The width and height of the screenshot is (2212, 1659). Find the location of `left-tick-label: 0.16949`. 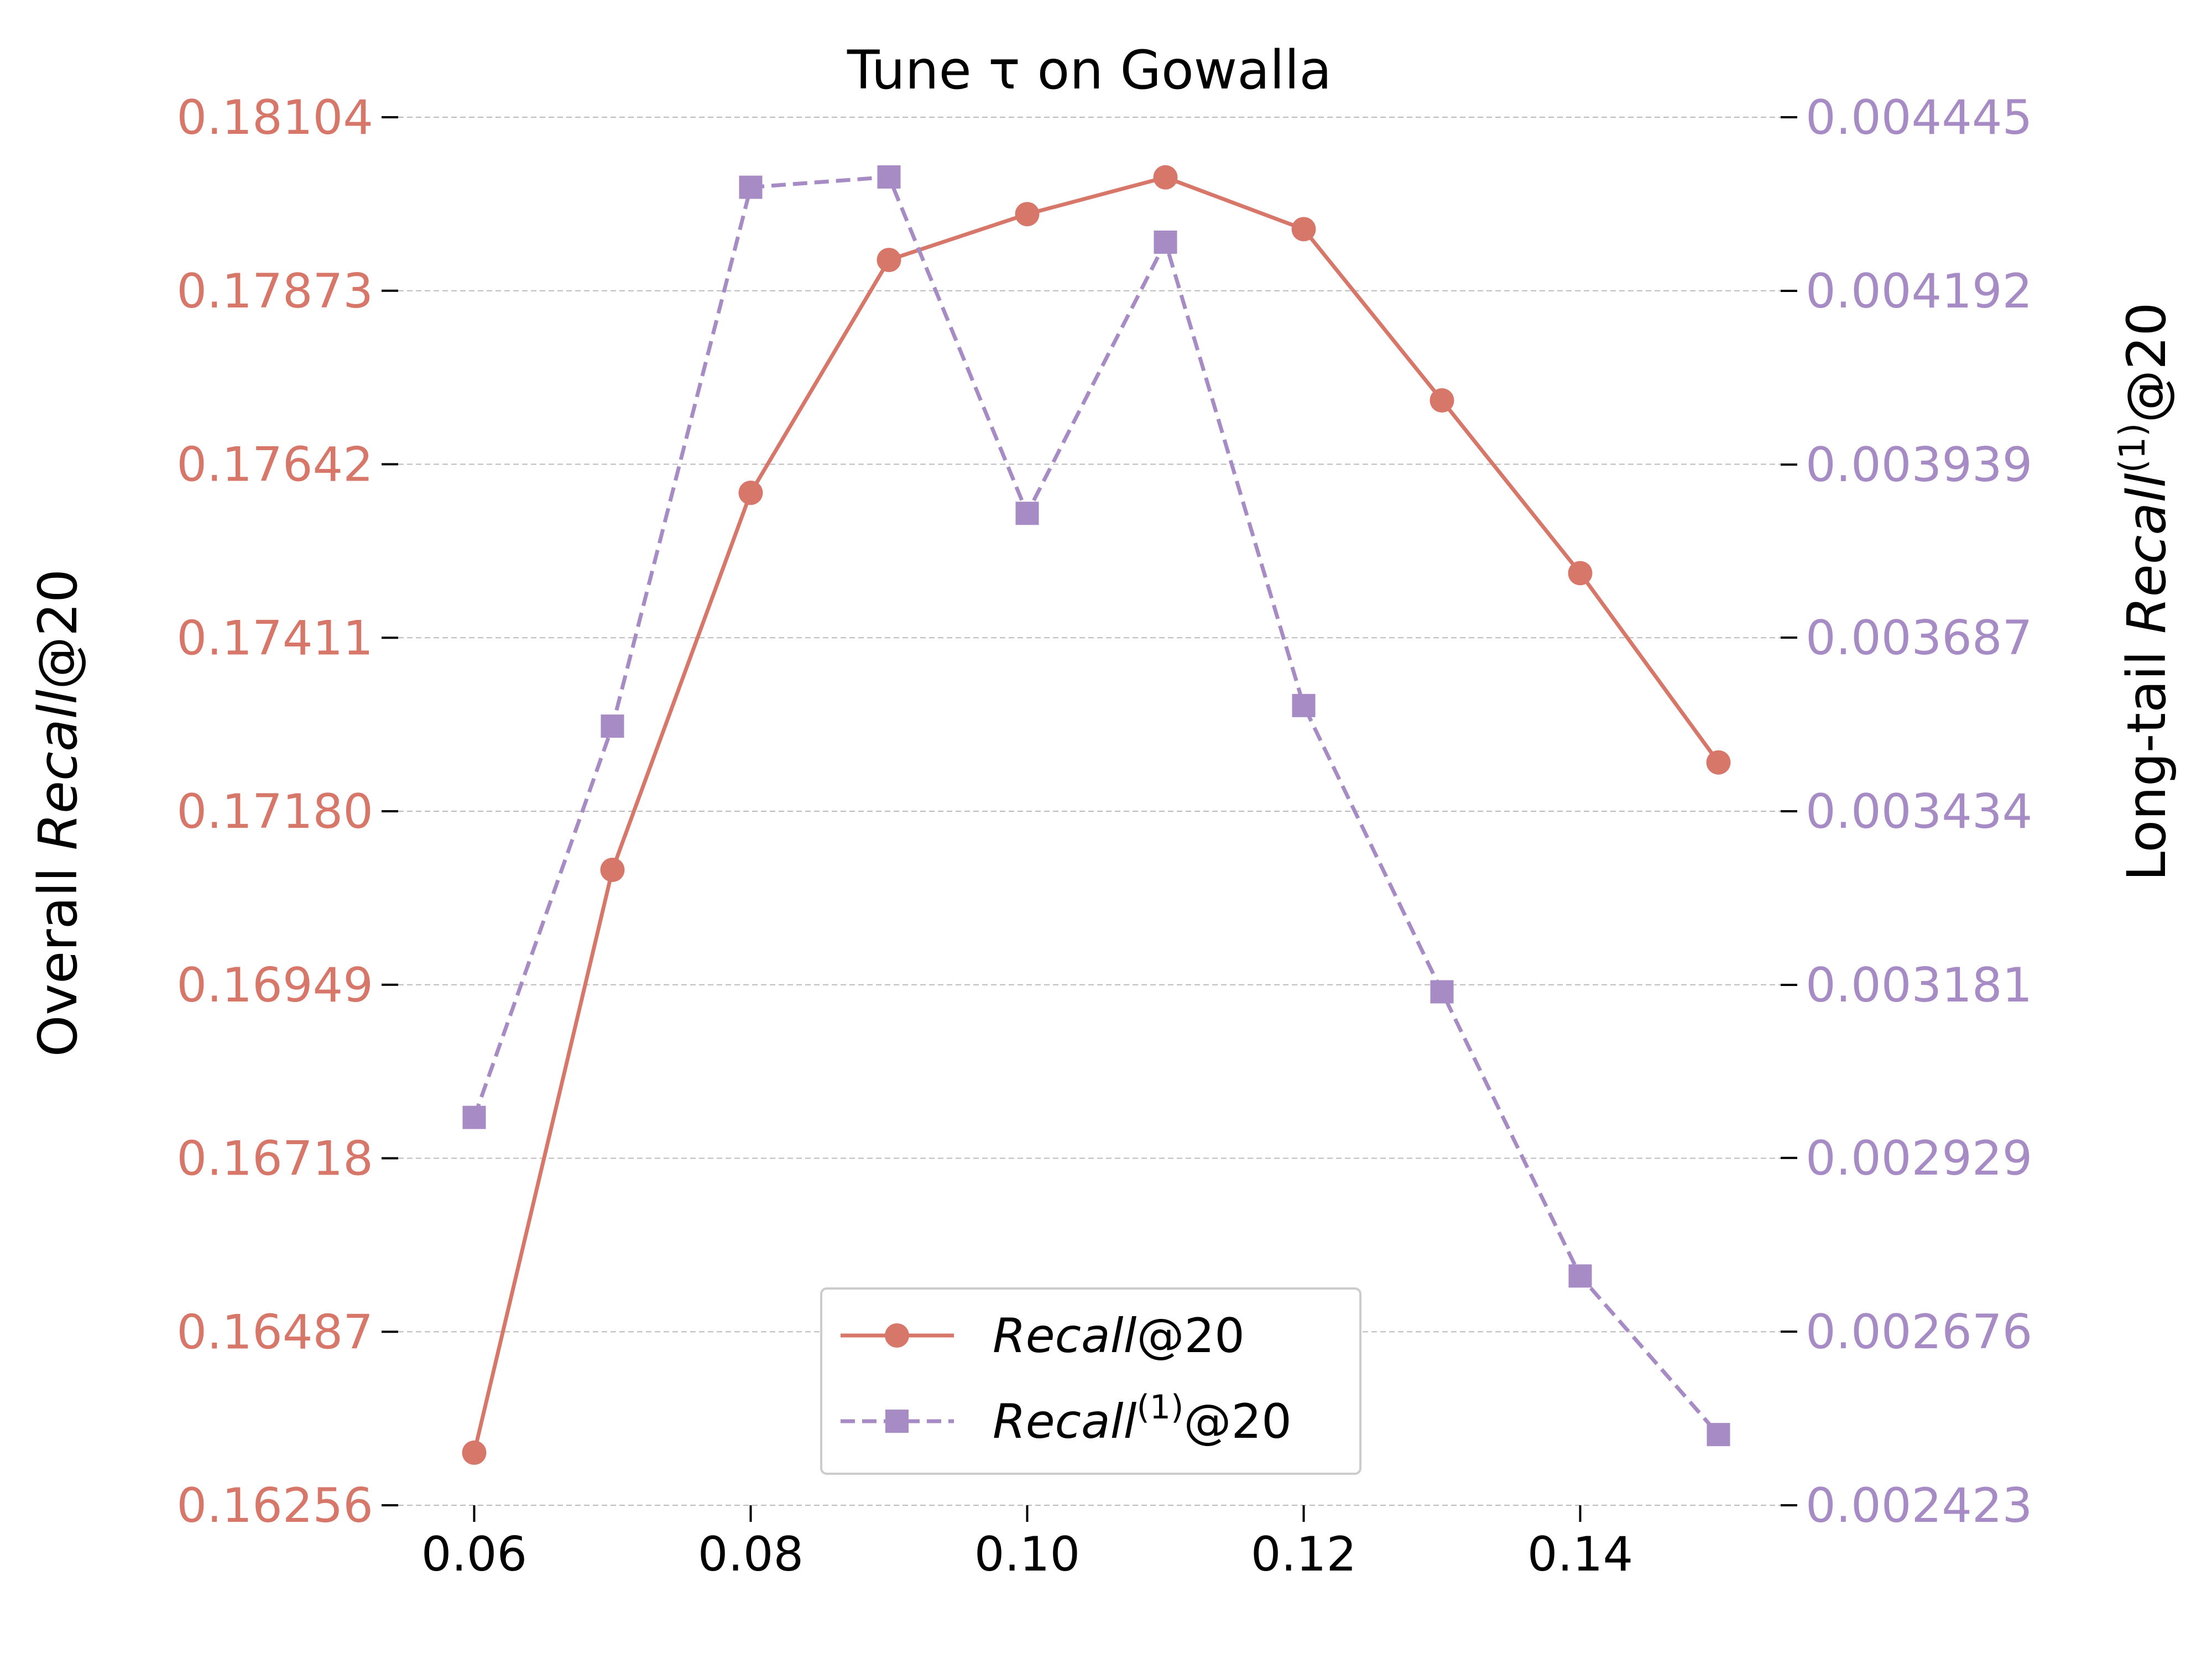

left-tick-label: 0.16949 is located at coordinates (275, 986).